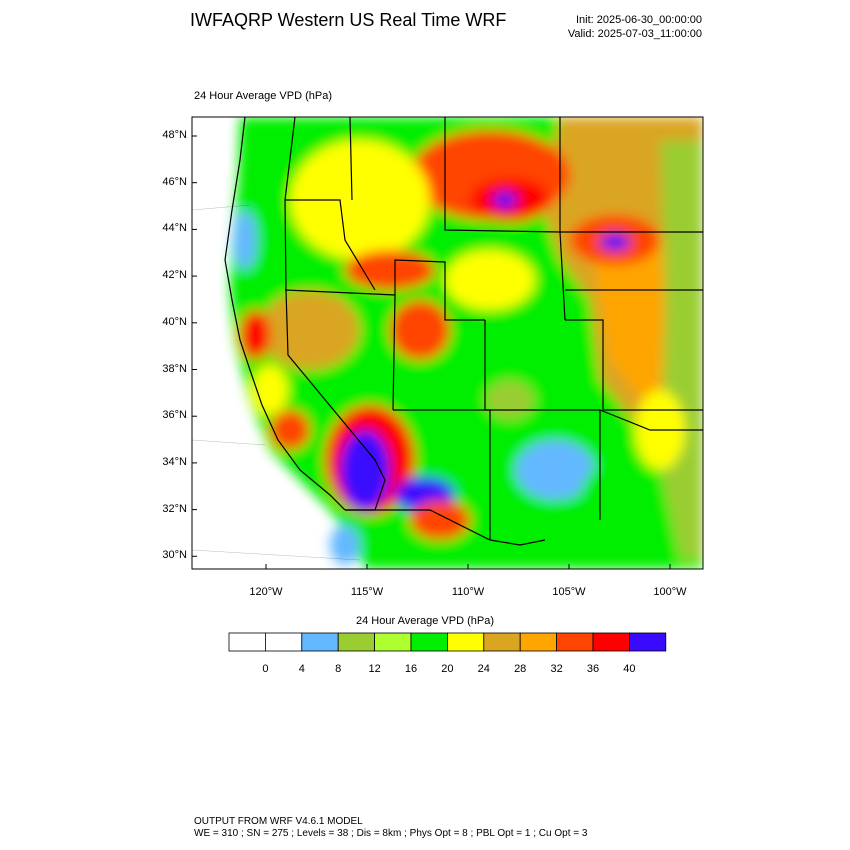 The image size is (850, 850). What do you see at coordinates (639, 20) in the screenshot?
I see `init-time: Init: 2025-06-30_00:00:00` at bounding box center [639, 20].